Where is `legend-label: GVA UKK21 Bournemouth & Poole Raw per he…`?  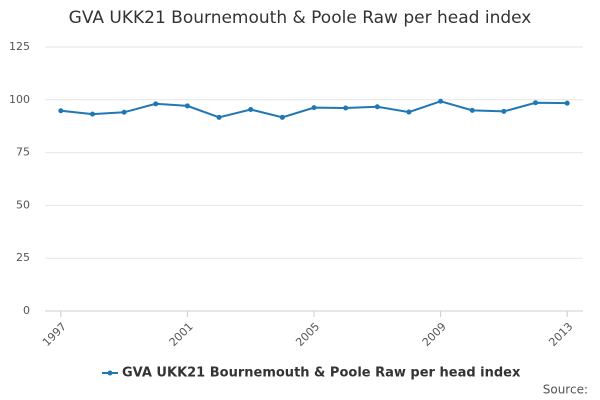 legend-label: GVA UKK21 Bournemouth & Poole Raw per he… is located at coordinates (321, 373).